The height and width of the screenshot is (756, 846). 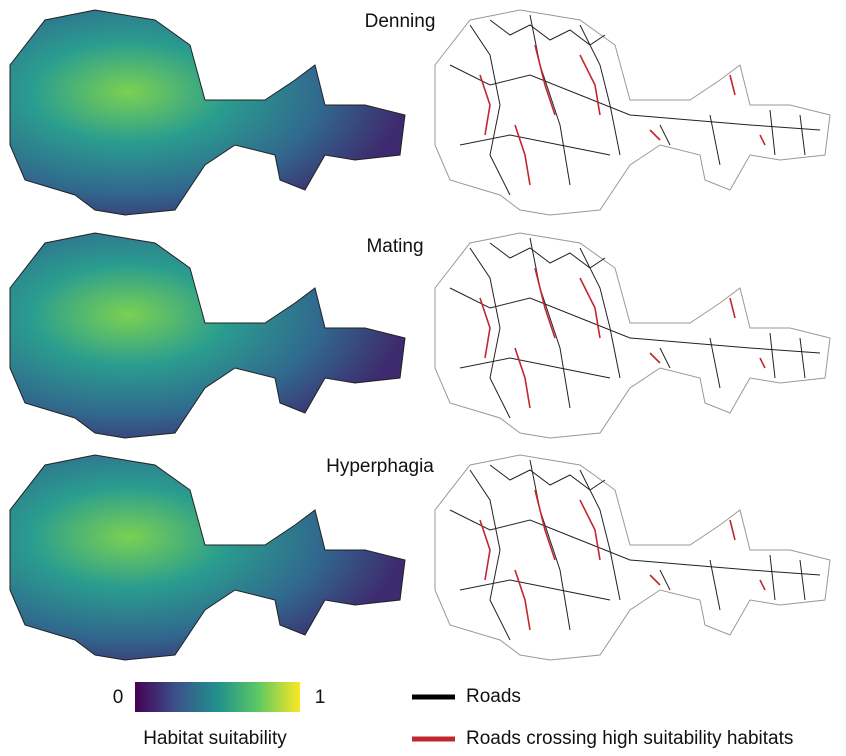 What do you see at coordinates (493, 696) in the screenshot?
I see `legend-label: Roads` at bounding box center [493, 696].